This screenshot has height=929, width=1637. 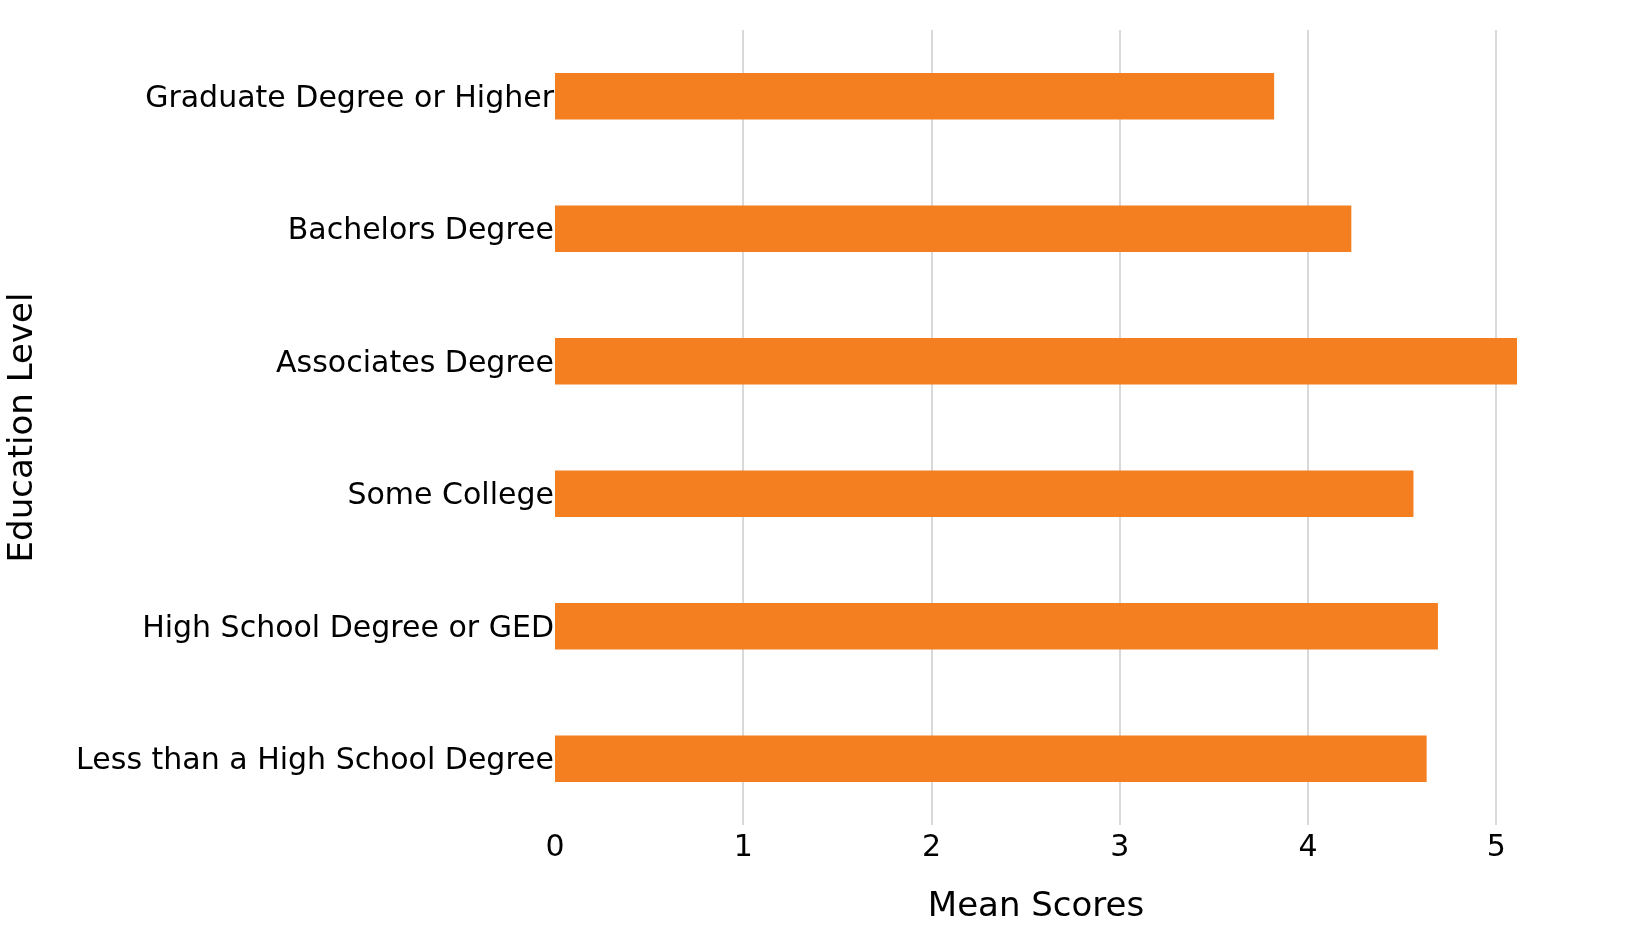 I want to click on y-tick-label: Bachelors Degree, so click(x=420, y=229).